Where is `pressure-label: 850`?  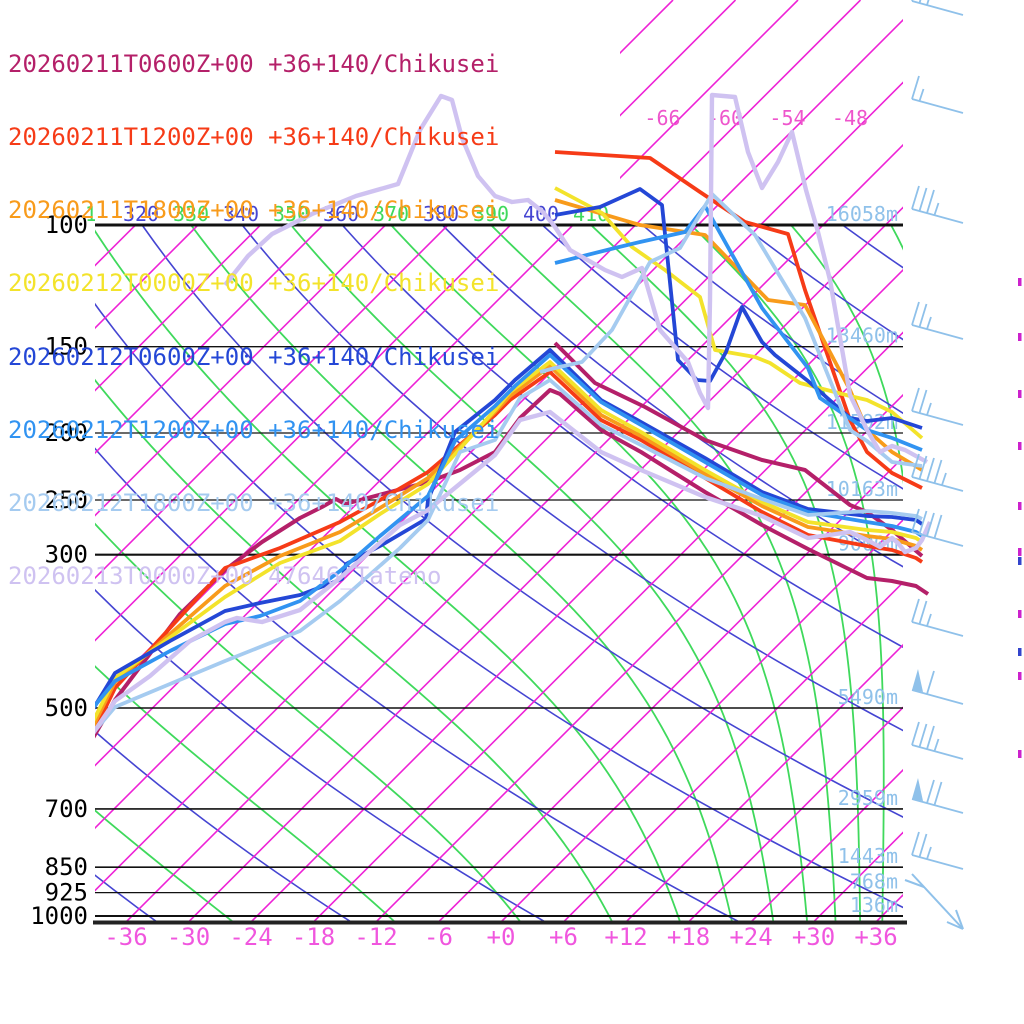 pressure-label: 850 is located at coordinates (66, 867).